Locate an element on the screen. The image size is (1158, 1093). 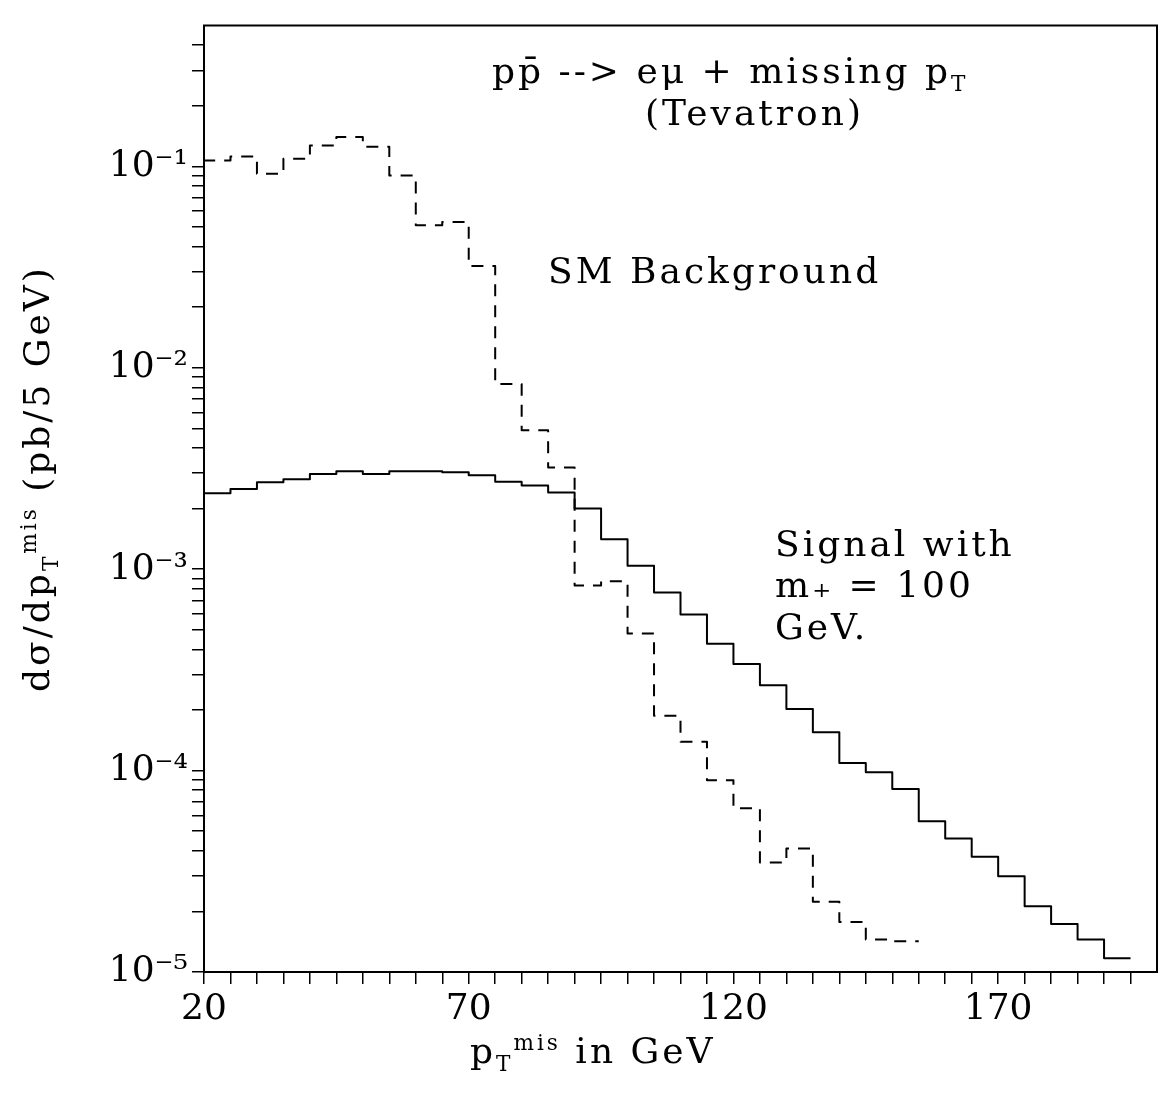
y-tick-label: 10⁻¹ is located at coordinates (148, 163).